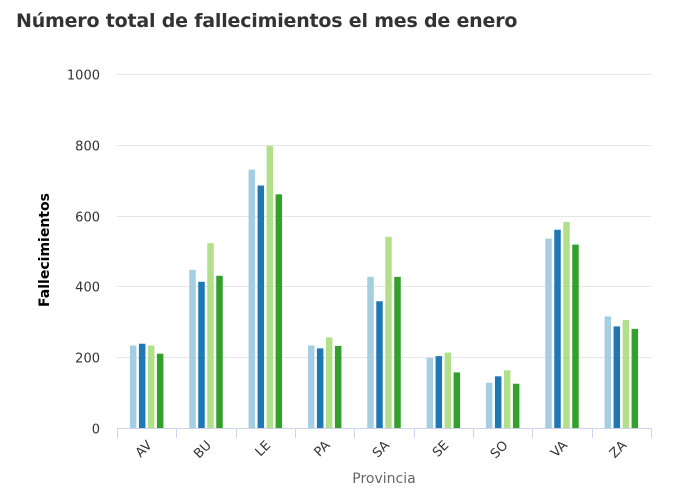 The width and height of the screenshot is (685, 497). Describe the element at coordinates (83, 253) in the screenshot. I see `y-axis-ticks: 0 200 400 600 800 1000` at that location.